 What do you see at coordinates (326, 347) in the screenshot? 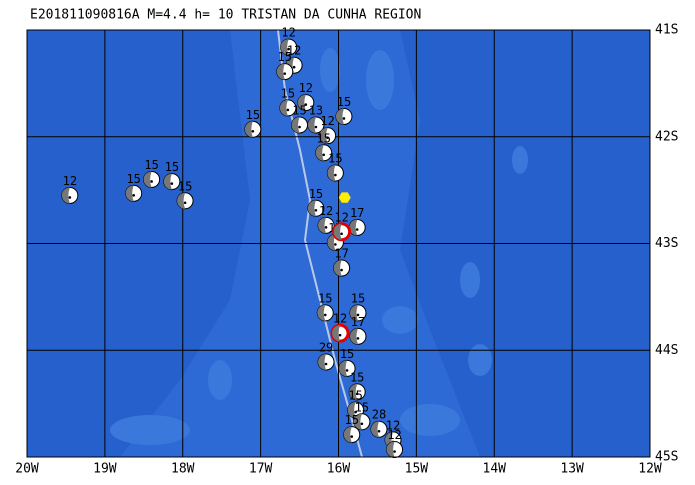
I see `depth-label: 29` at bounding box center [326, 347].